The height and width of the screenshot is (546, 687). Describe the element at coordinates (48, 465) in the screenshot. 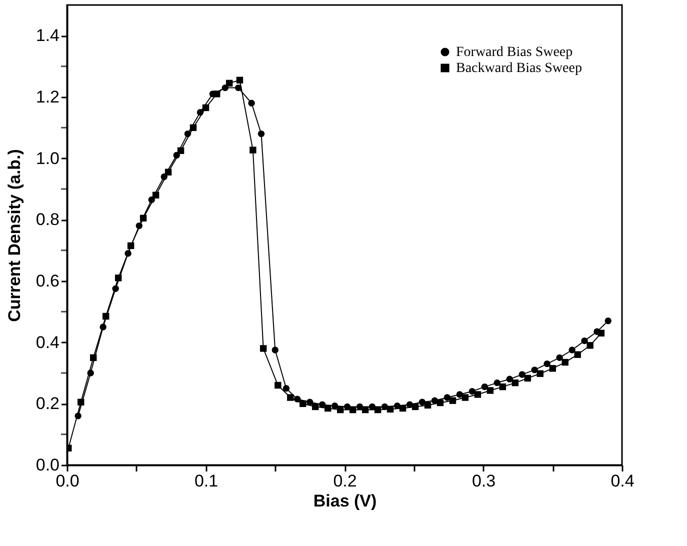

I see `y-tick-label: 0.0` at that location.